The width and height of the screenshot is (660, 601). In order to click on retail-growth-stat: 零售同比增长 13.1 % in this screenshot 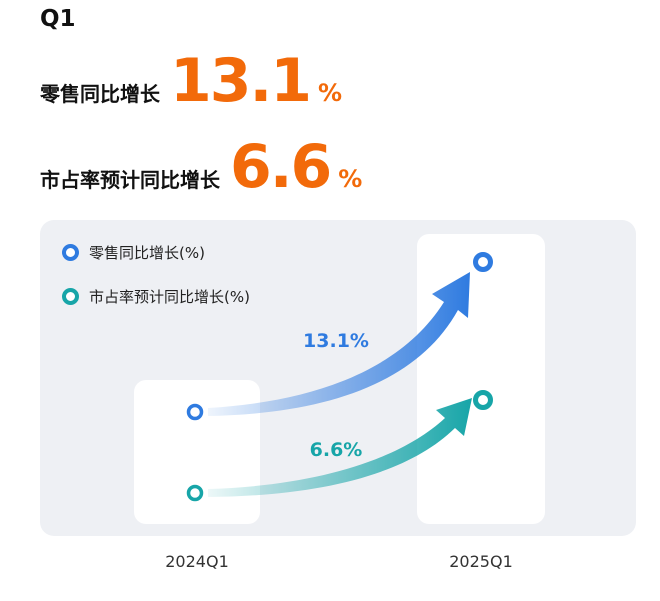, I will do `click(191, 81)`.